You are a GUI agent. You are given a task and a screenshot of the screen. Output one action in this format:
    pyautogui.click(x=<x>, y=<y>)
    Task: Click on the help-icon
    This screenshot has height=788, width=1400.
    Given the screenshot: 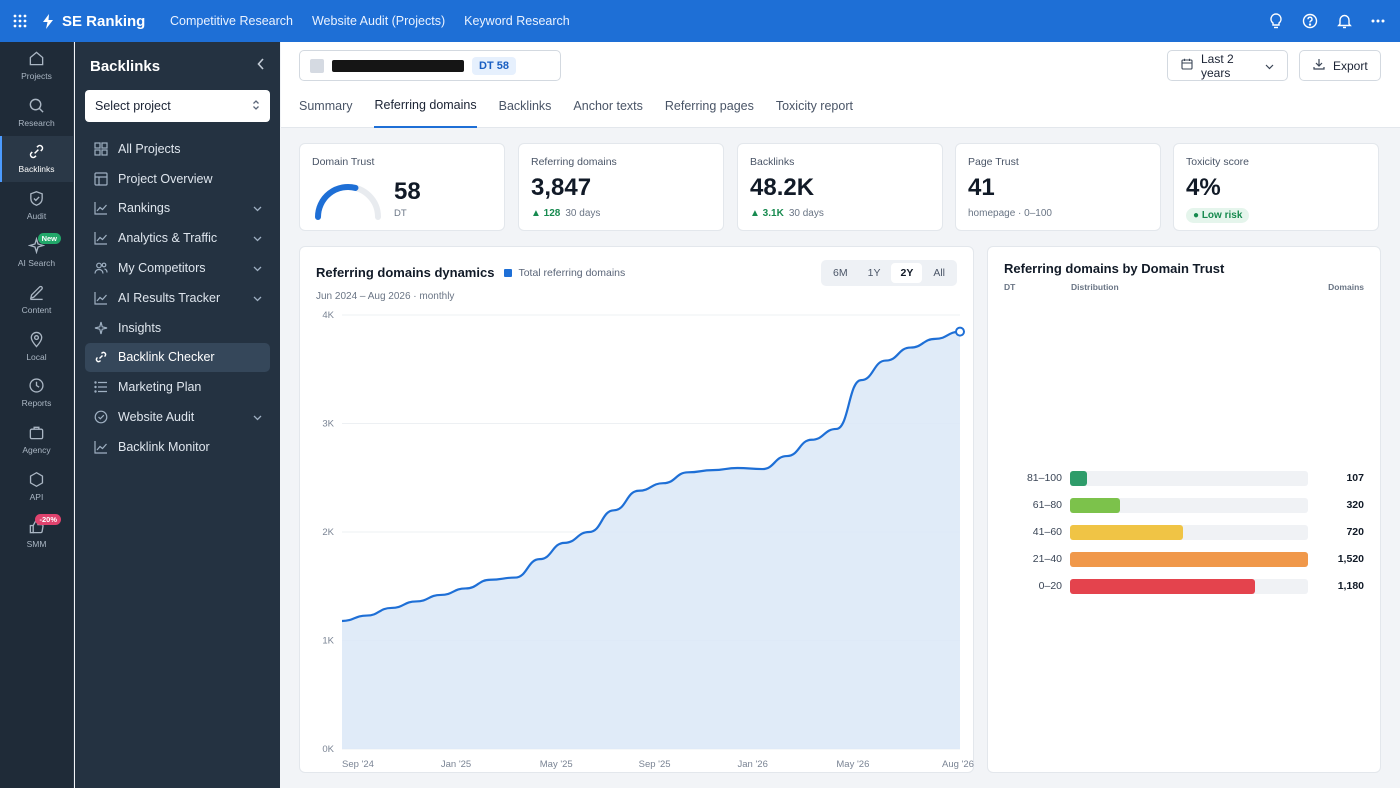 What is the action you would take?
    pyautogui.click(x=1310, y=21)
    